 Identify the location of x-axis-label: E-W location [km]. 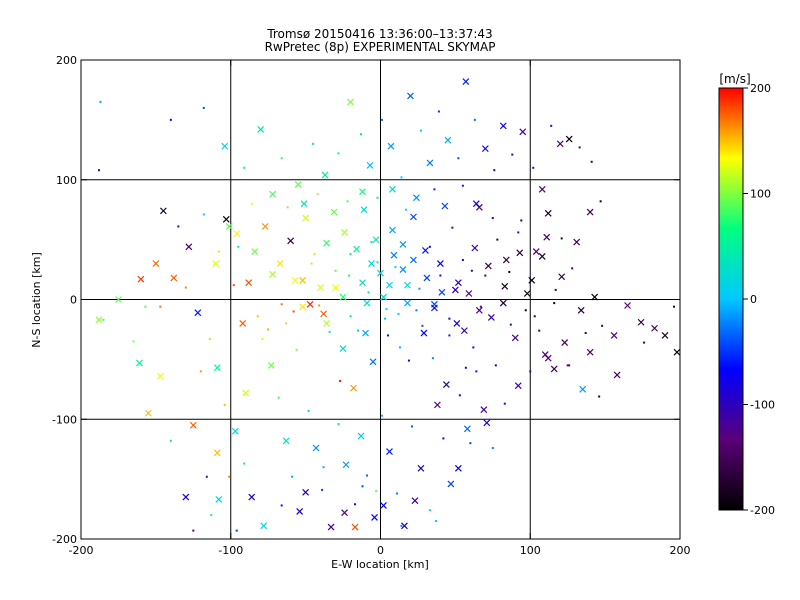
(380, 564).